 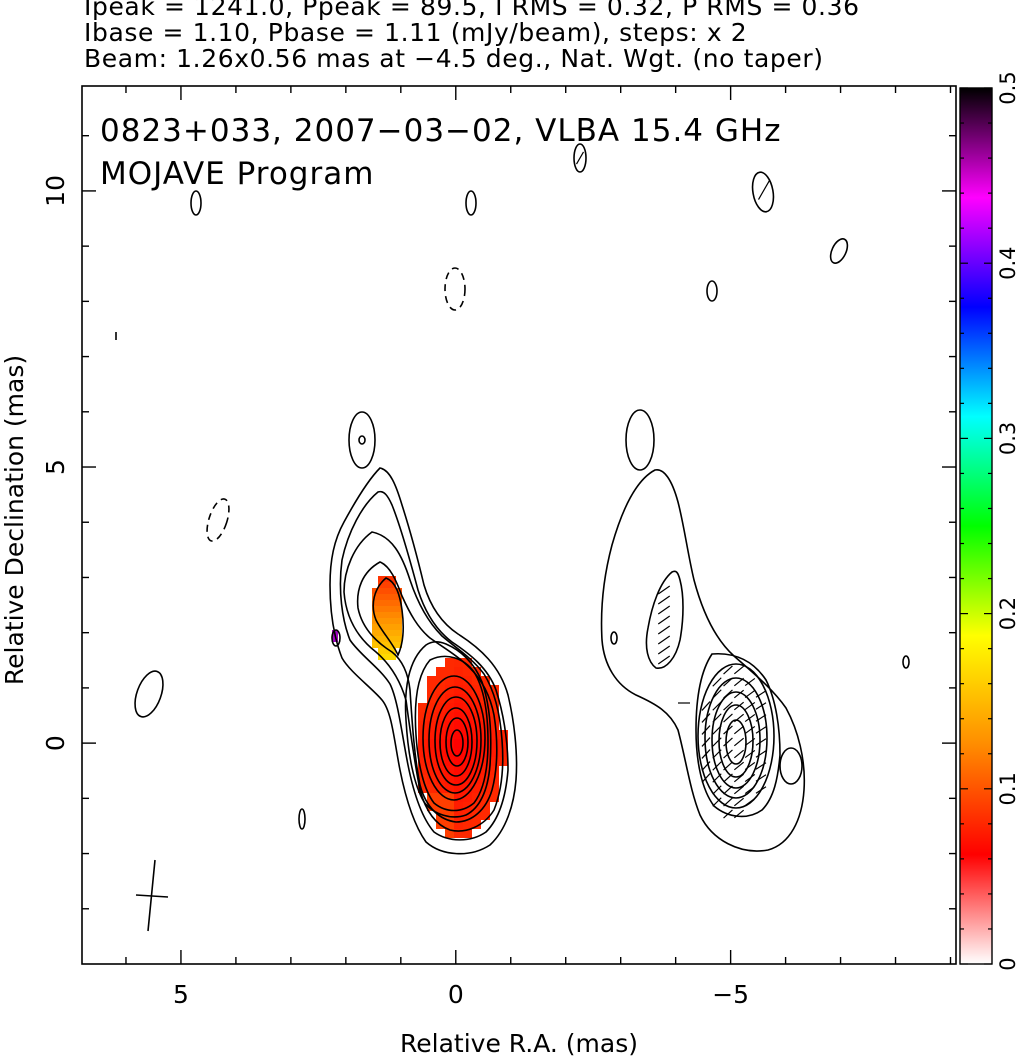 I want to click on pol-contour-knot, so click(x=664, y=619).